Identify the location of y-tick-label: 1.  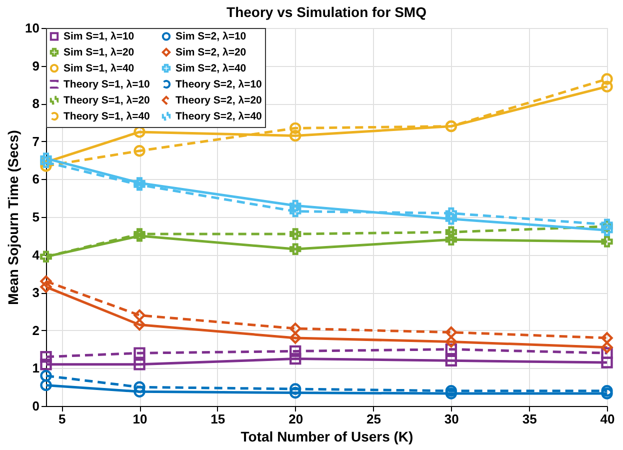
(36, 368).